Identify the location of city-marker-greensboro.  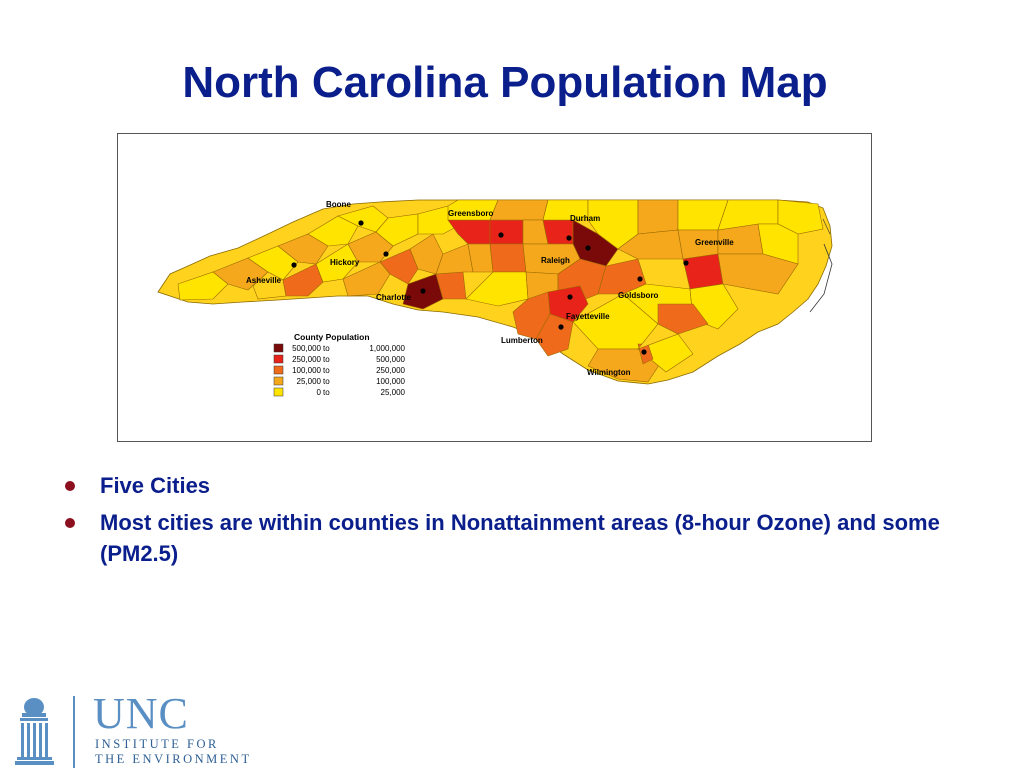
(501, 235).